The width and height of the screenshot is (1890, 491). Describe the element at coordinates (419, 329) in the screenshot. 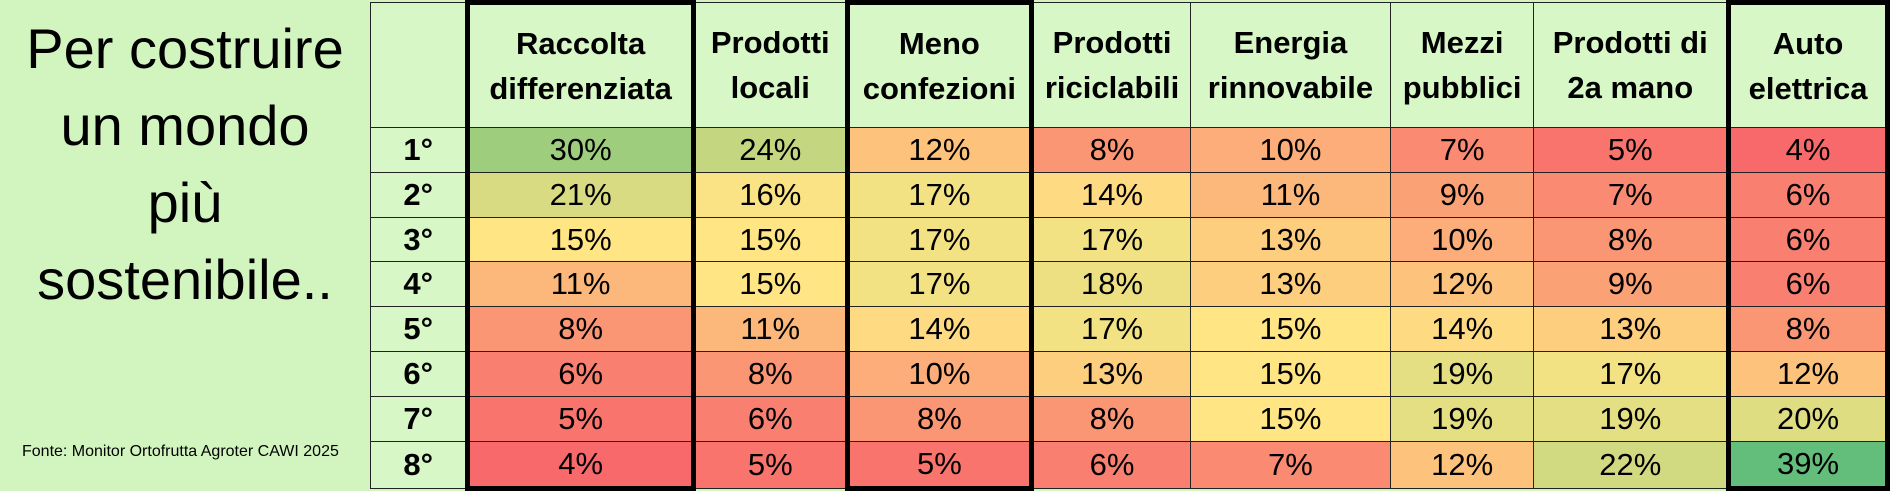

I see `rank-label: 5°` at that location.